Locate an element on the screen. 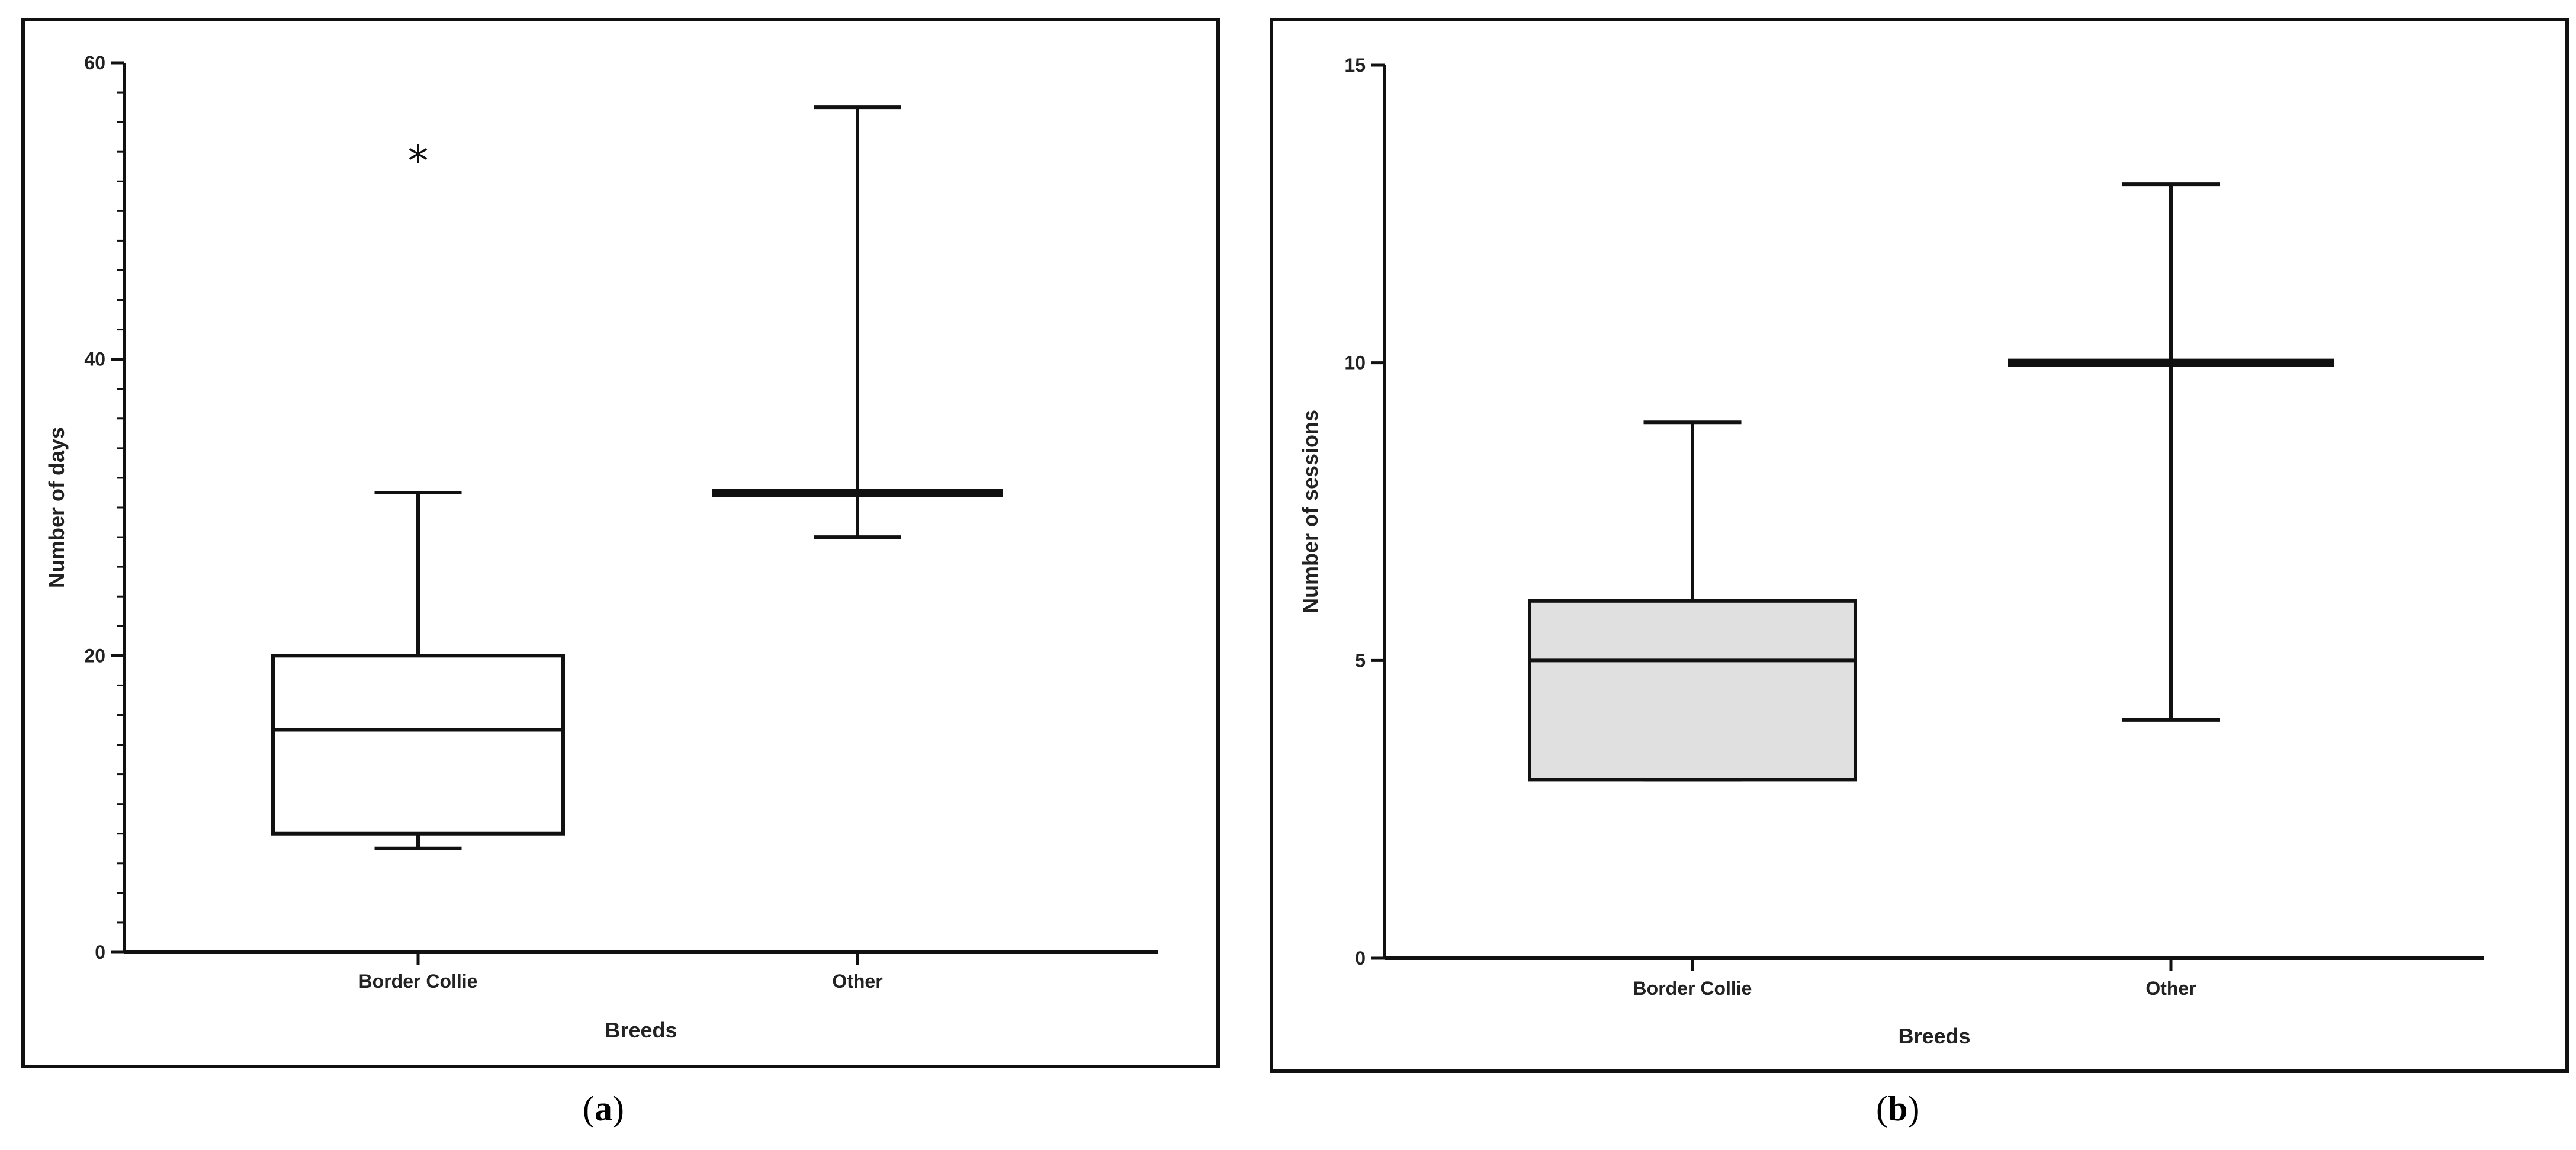  x-tick-label-b: Other is located at coordinates (2170, 989).